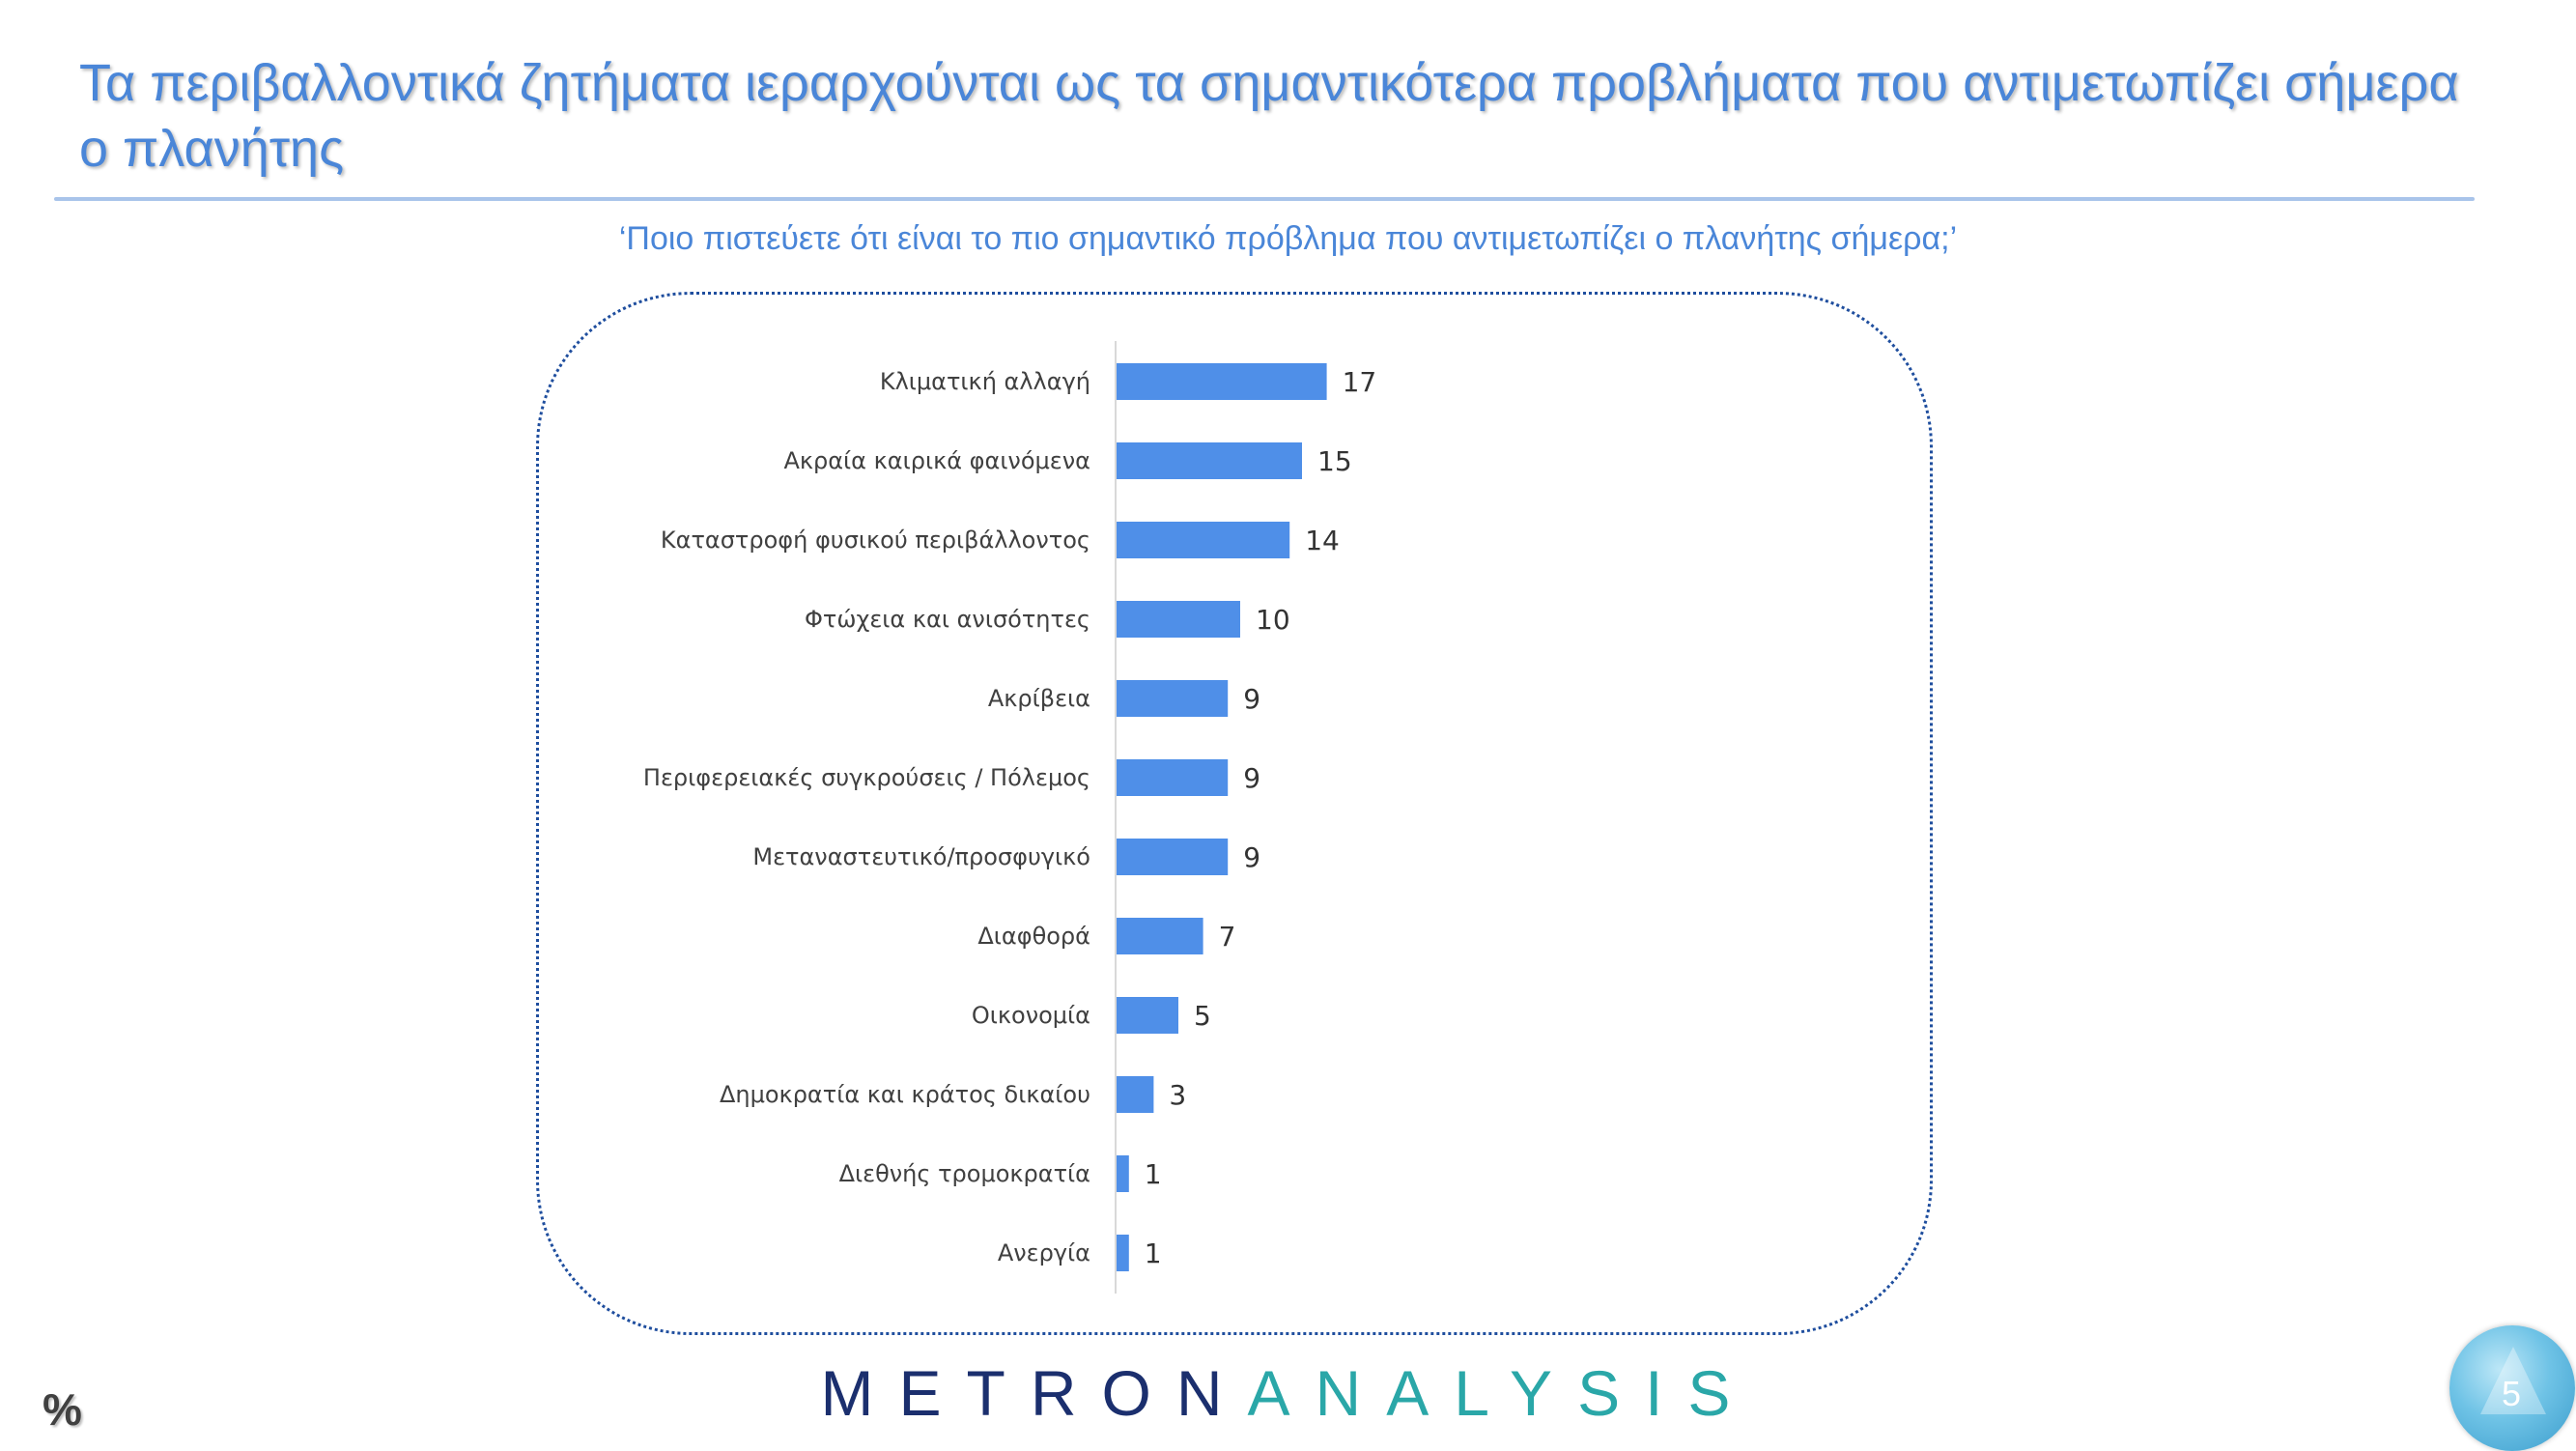 Image resolution: width=2576 pixels, height=1451 pixels. Describe the element at coordinates (875, 540) in the screenshot. I see `category-label: Καταστροφή φυσικού περιβάλλοντος` at that location.